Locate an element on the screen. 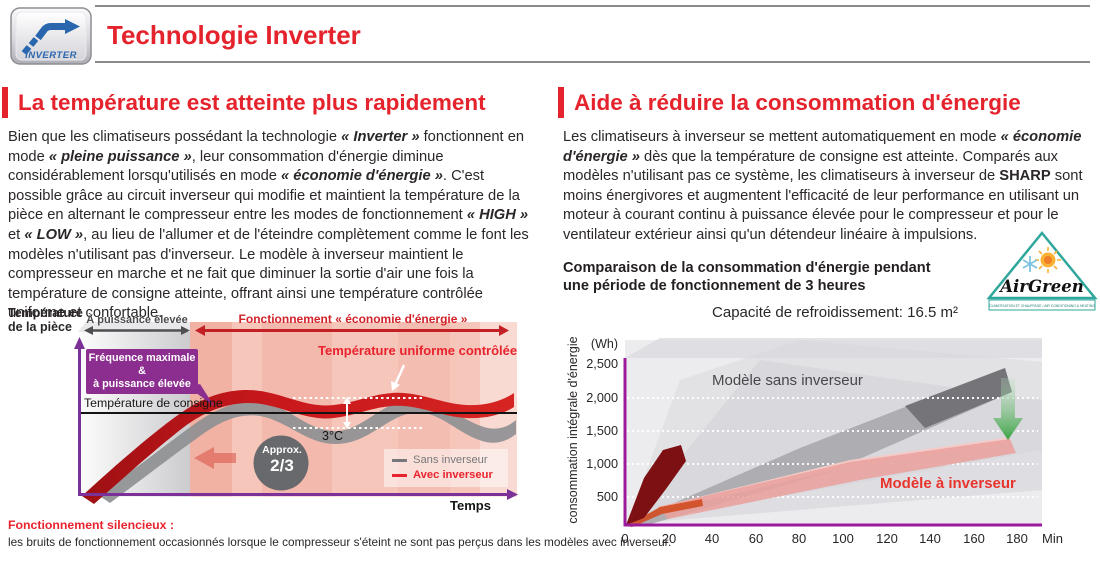  y-tick: 1,000 is located at coordinates (602, 464).